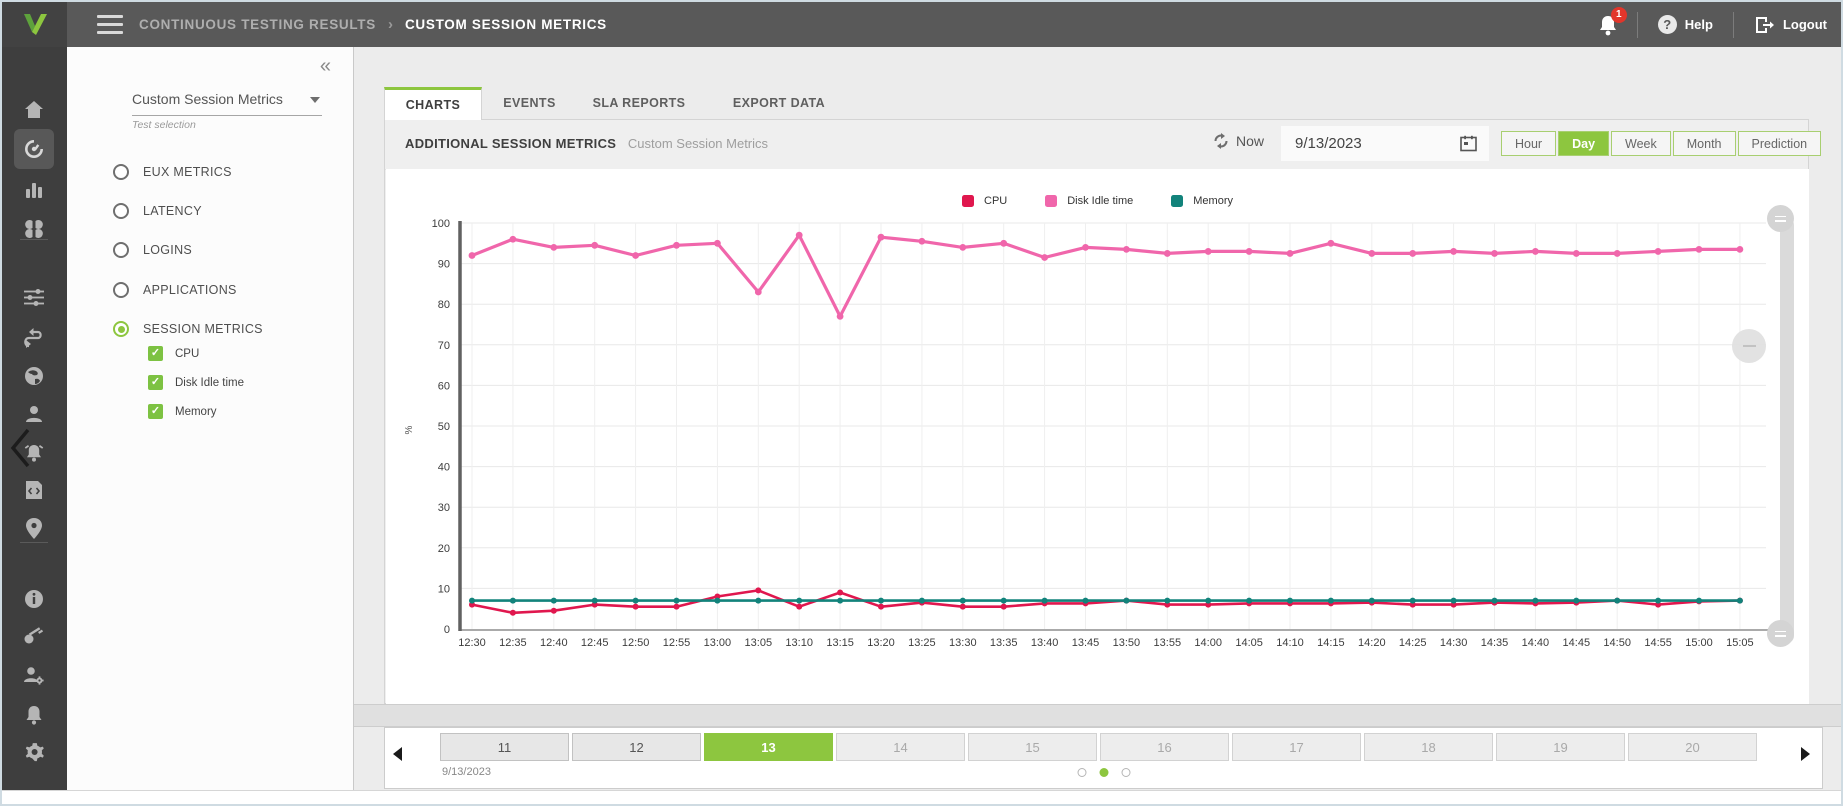  What do you see at coordinates (110, 24) in the screenshot?
I see `menu-hamburger-icon` at bounding box center [110, 24].